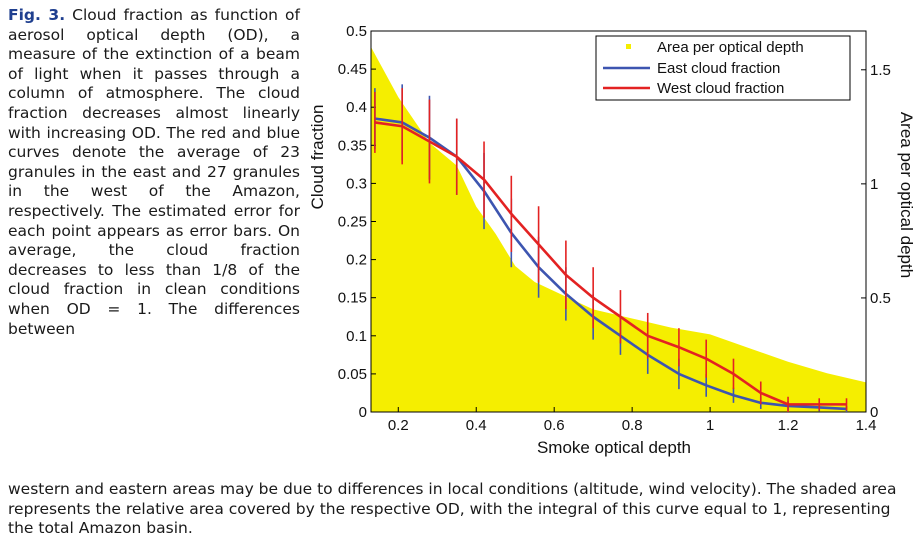 Image resolution: width=922 pixels, height=555 pixels. What do you see at coordinates (352, 222) in the screenshot?
I see `y-tick-label: 0.25` at bounding box center [352, 222].